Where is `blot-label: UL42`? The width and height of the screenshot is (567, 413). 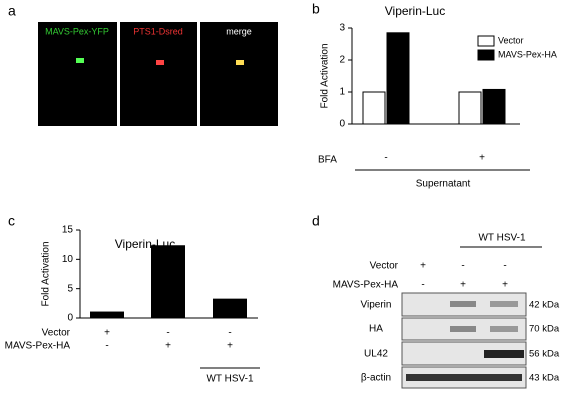
blot-label: UL42 is located at coordinates (376, 354).